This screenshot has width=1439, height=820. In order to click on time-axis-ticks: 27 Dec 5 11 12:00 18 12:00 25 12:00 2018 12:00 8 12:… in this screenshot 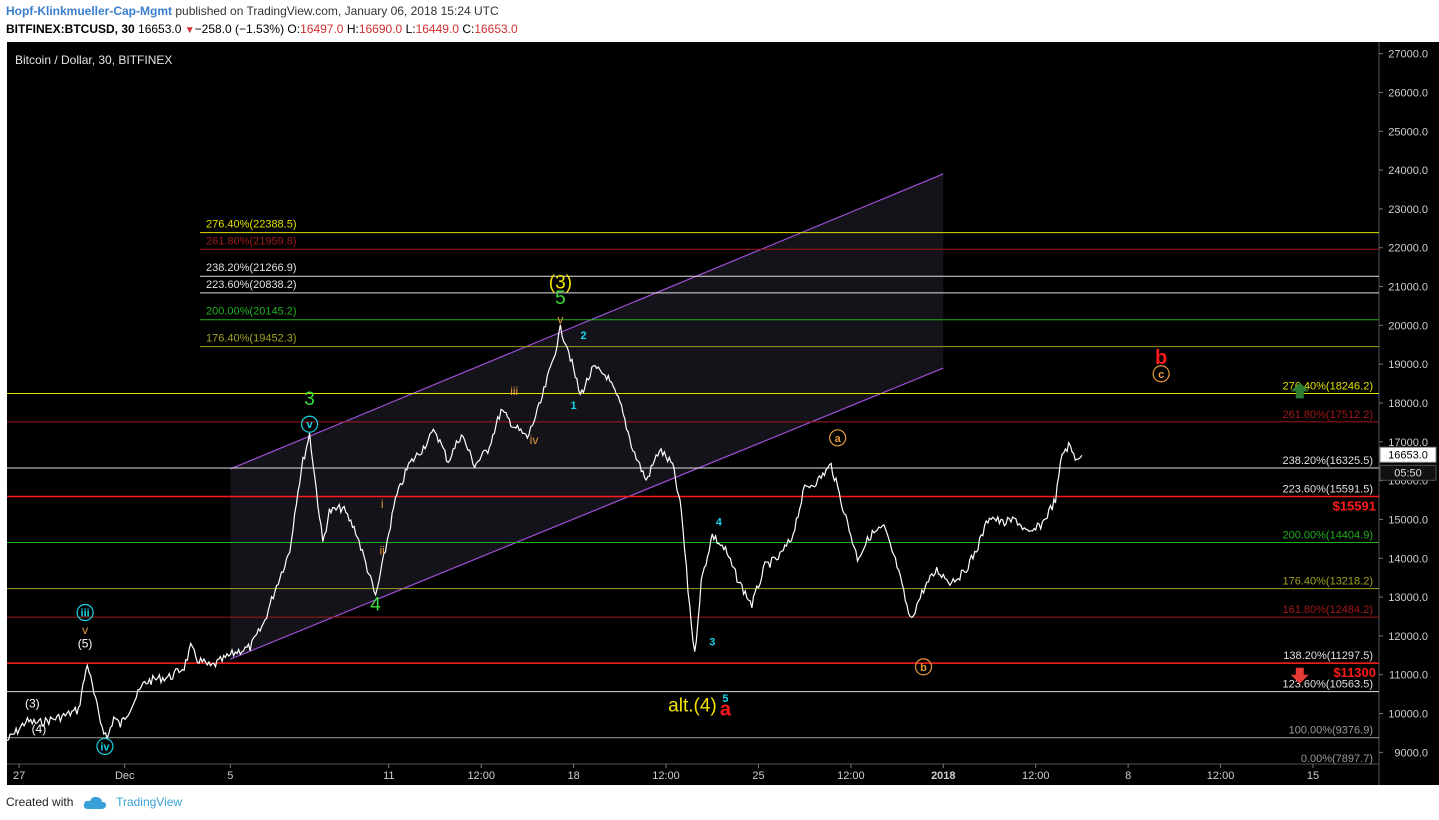, I will do `click(666, 773)`.